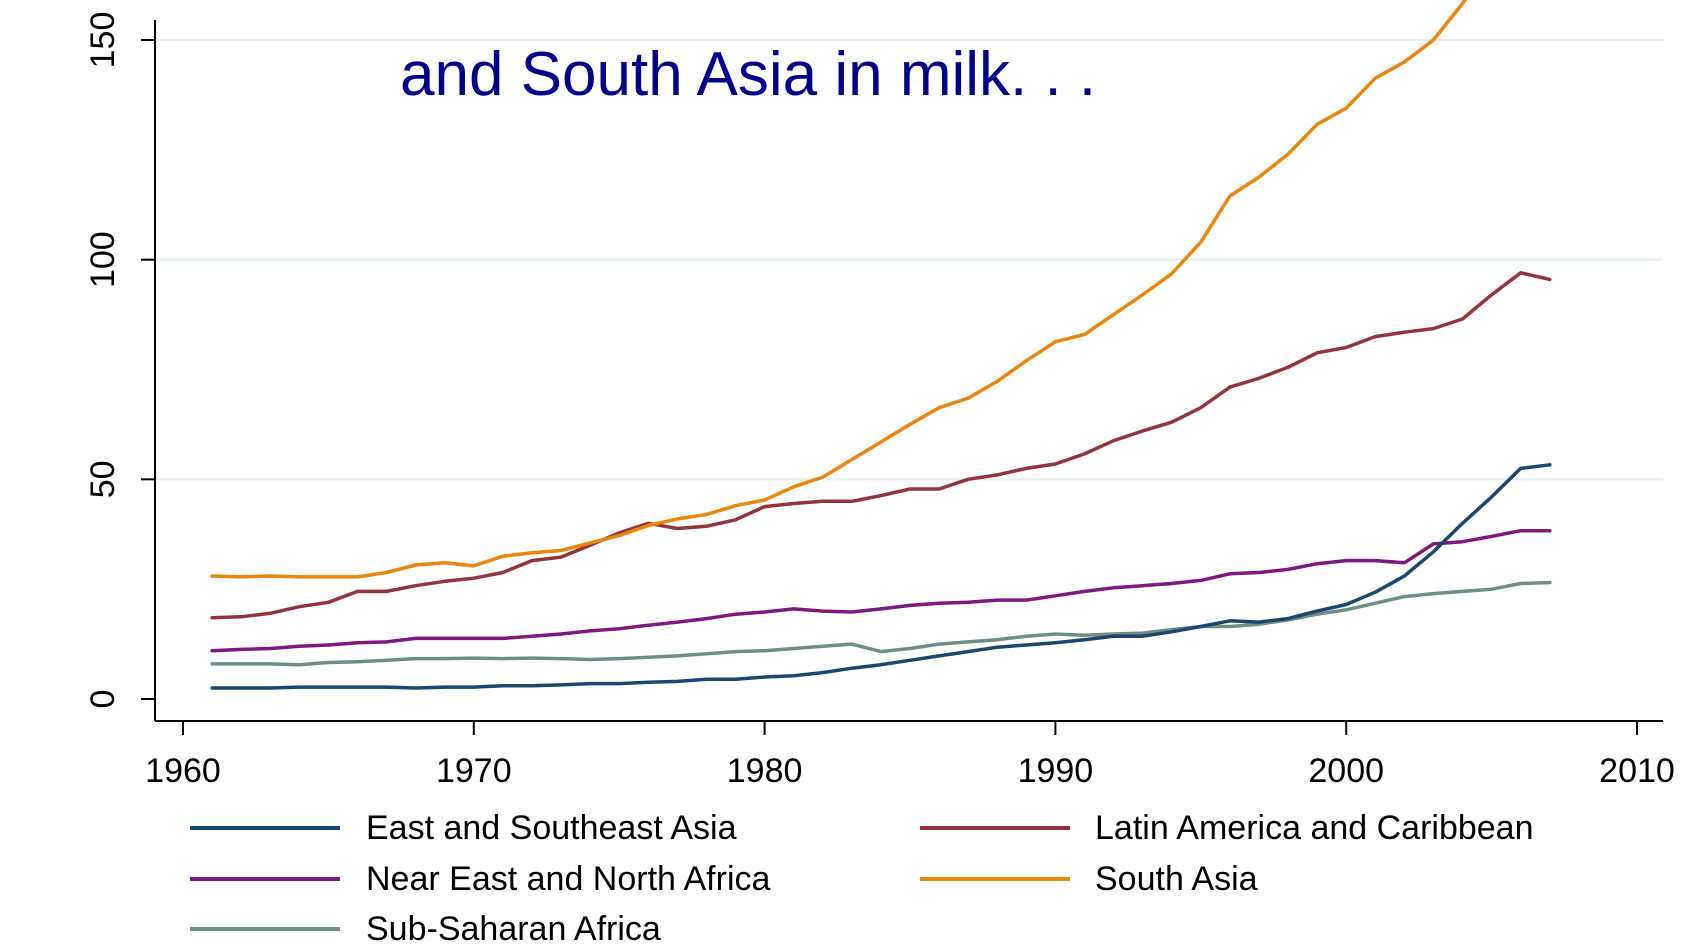  Describe the element at coordinates (748, 74) in the screenshot. I see `chart-title: and South Asia in milk. . .` at that location.